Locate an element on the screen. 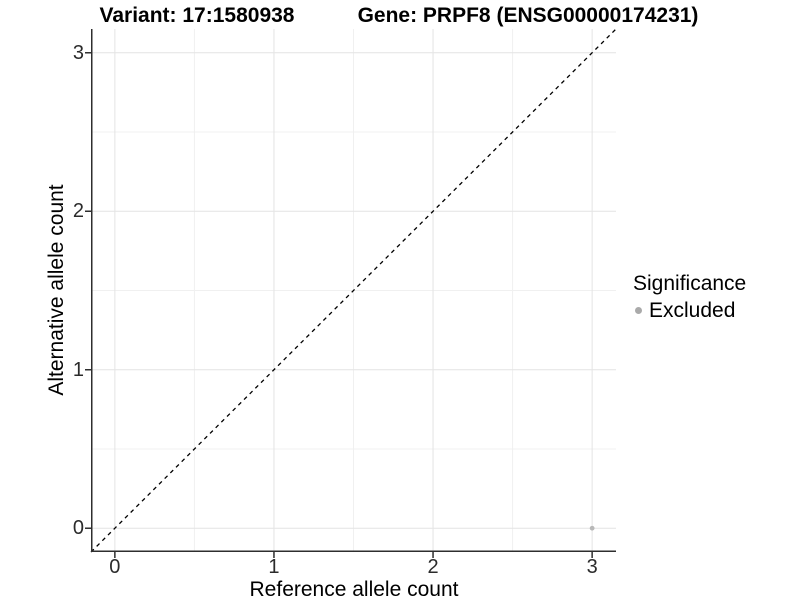 Image resolution: width=800 pixels, height=600 pixels. x-tick-label: 1 is located at coordinates (274, 567).